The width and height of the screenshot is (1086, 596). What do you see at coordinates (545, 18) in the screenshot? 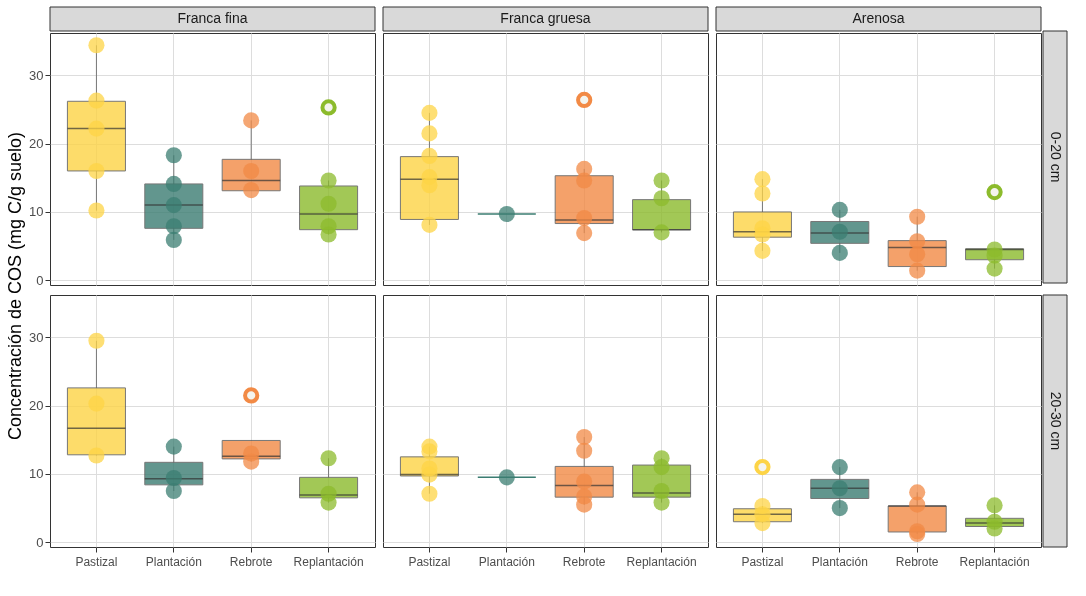
I see `chart-title: Franca gruesa` at bounding box center [545, 18].